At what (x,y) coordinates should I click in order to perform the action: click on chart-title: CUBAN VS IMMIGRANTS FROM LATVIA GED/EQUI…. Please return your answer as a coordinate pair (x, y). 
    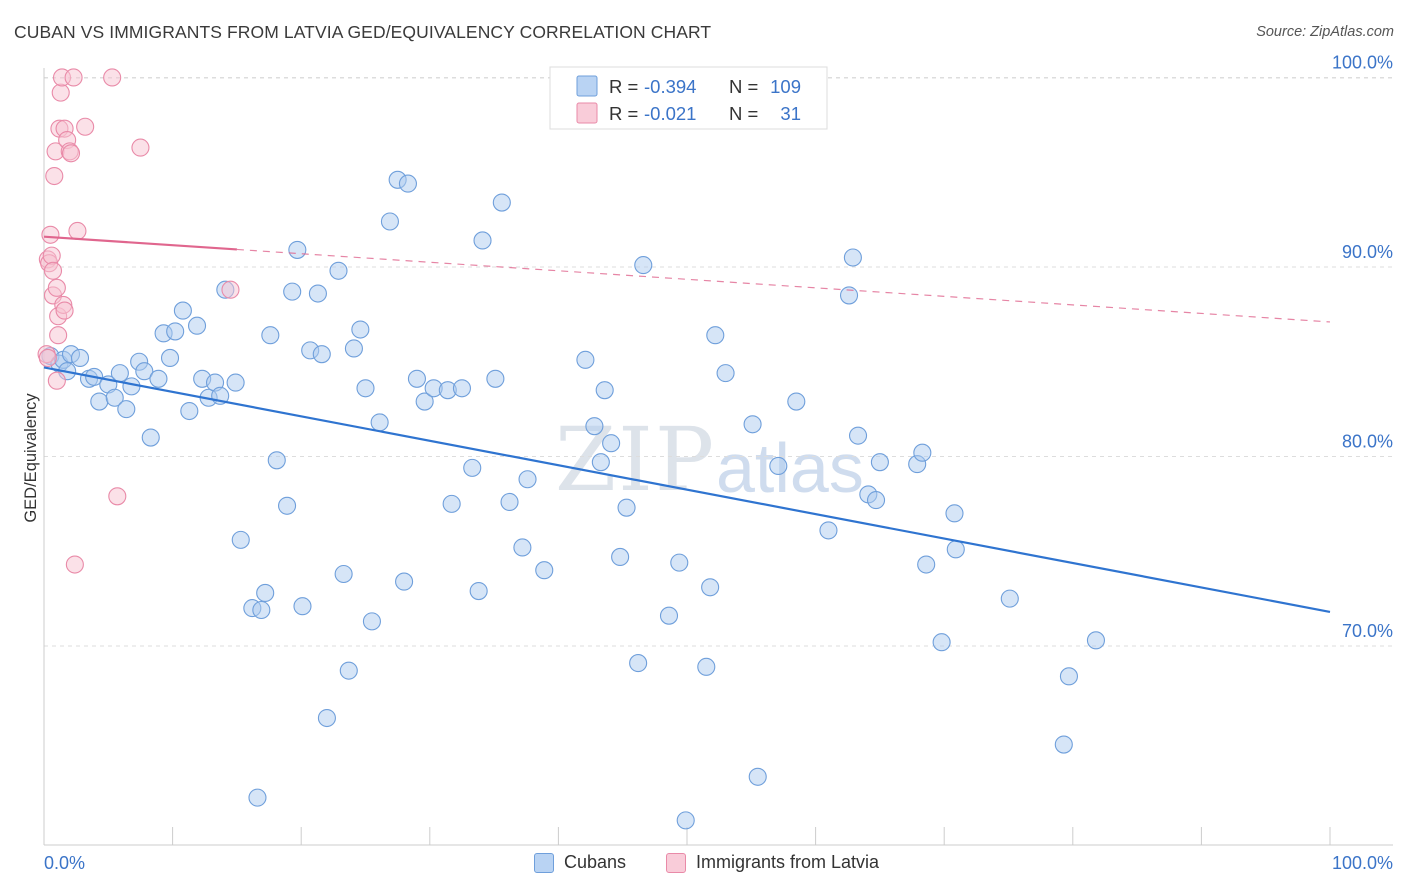
    Looking at the image, I should click on (363, 32).